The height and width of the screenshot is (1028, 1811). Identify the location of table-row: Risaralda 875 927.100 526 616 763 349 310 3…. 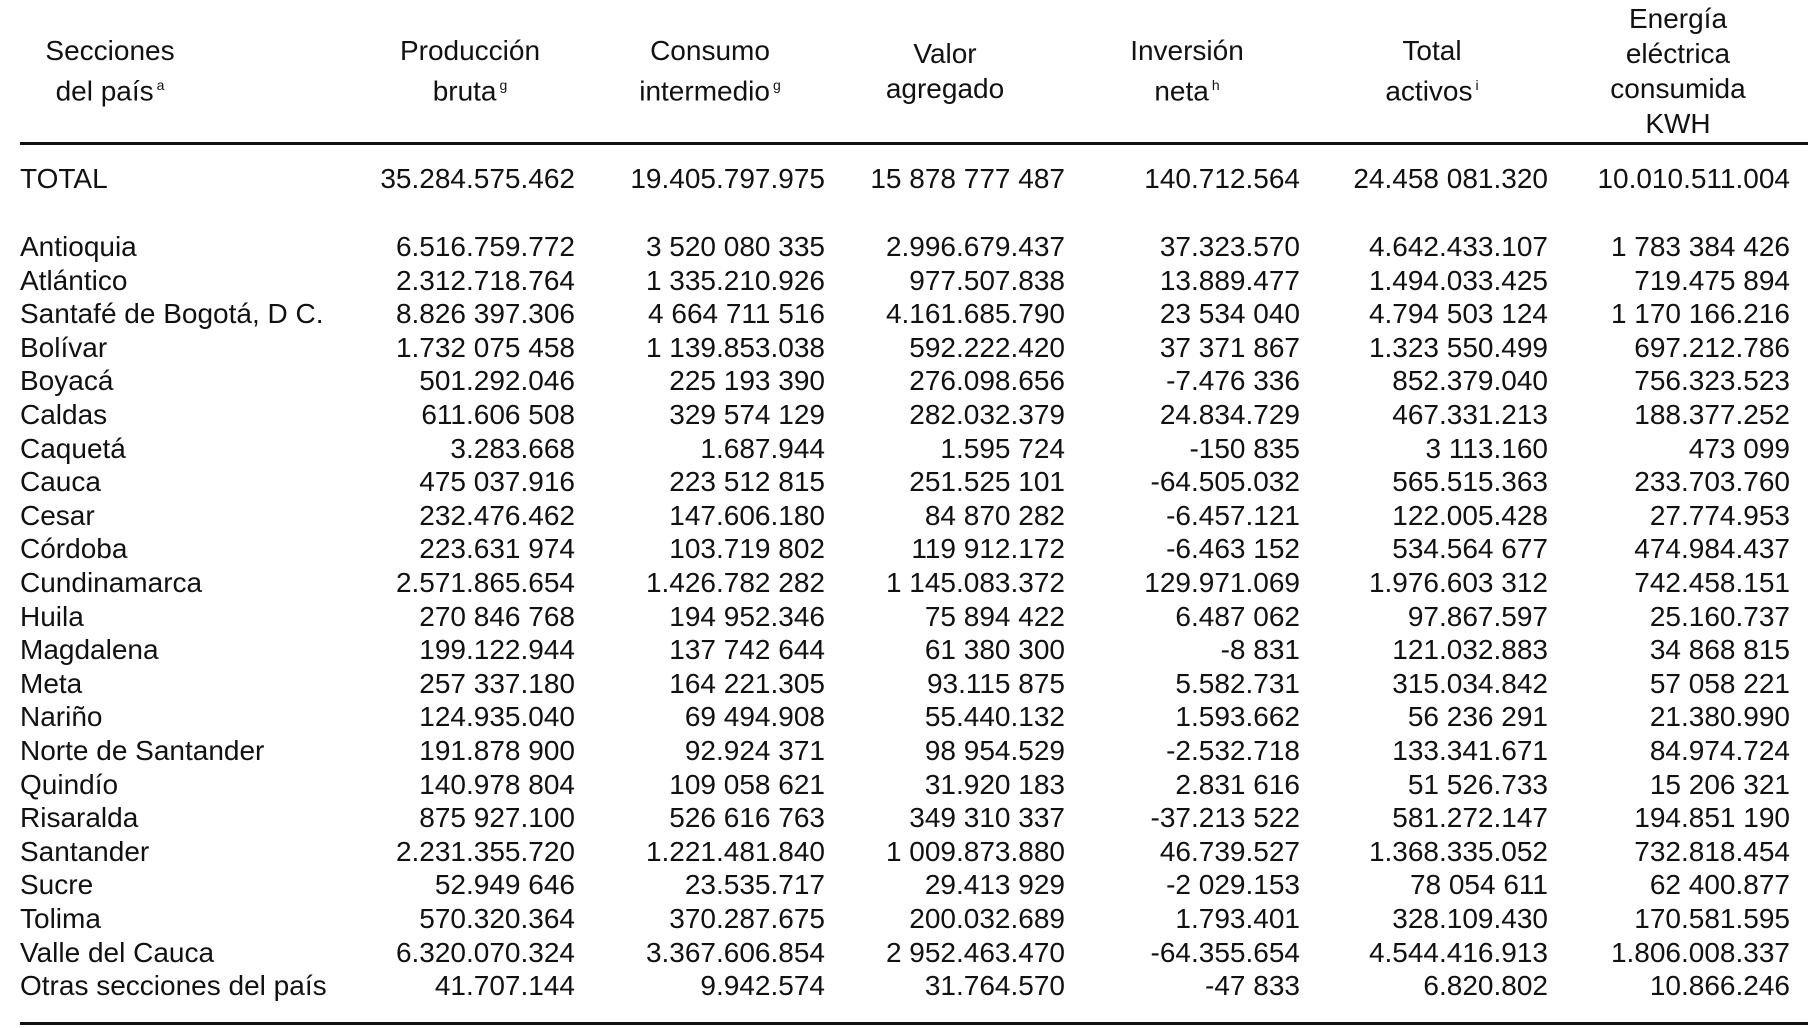
(914, 818).